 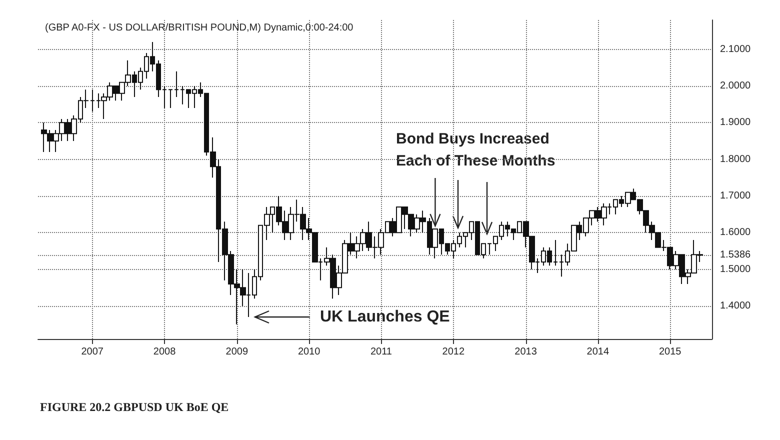 What do you see at coordinates (736, 269) in the screenshot?
I see `y-tick-label: 1.5000` at bounding box center [736, 269].